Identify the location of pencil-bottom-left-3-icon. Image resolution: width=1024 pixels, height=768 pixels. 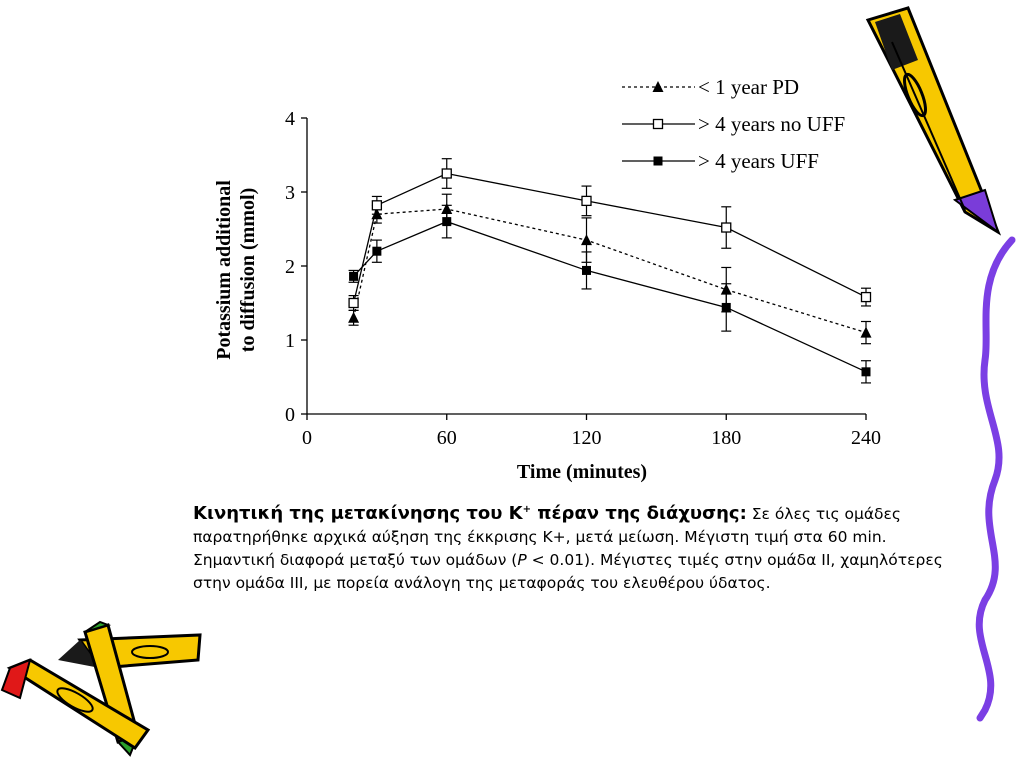
(75, 704).